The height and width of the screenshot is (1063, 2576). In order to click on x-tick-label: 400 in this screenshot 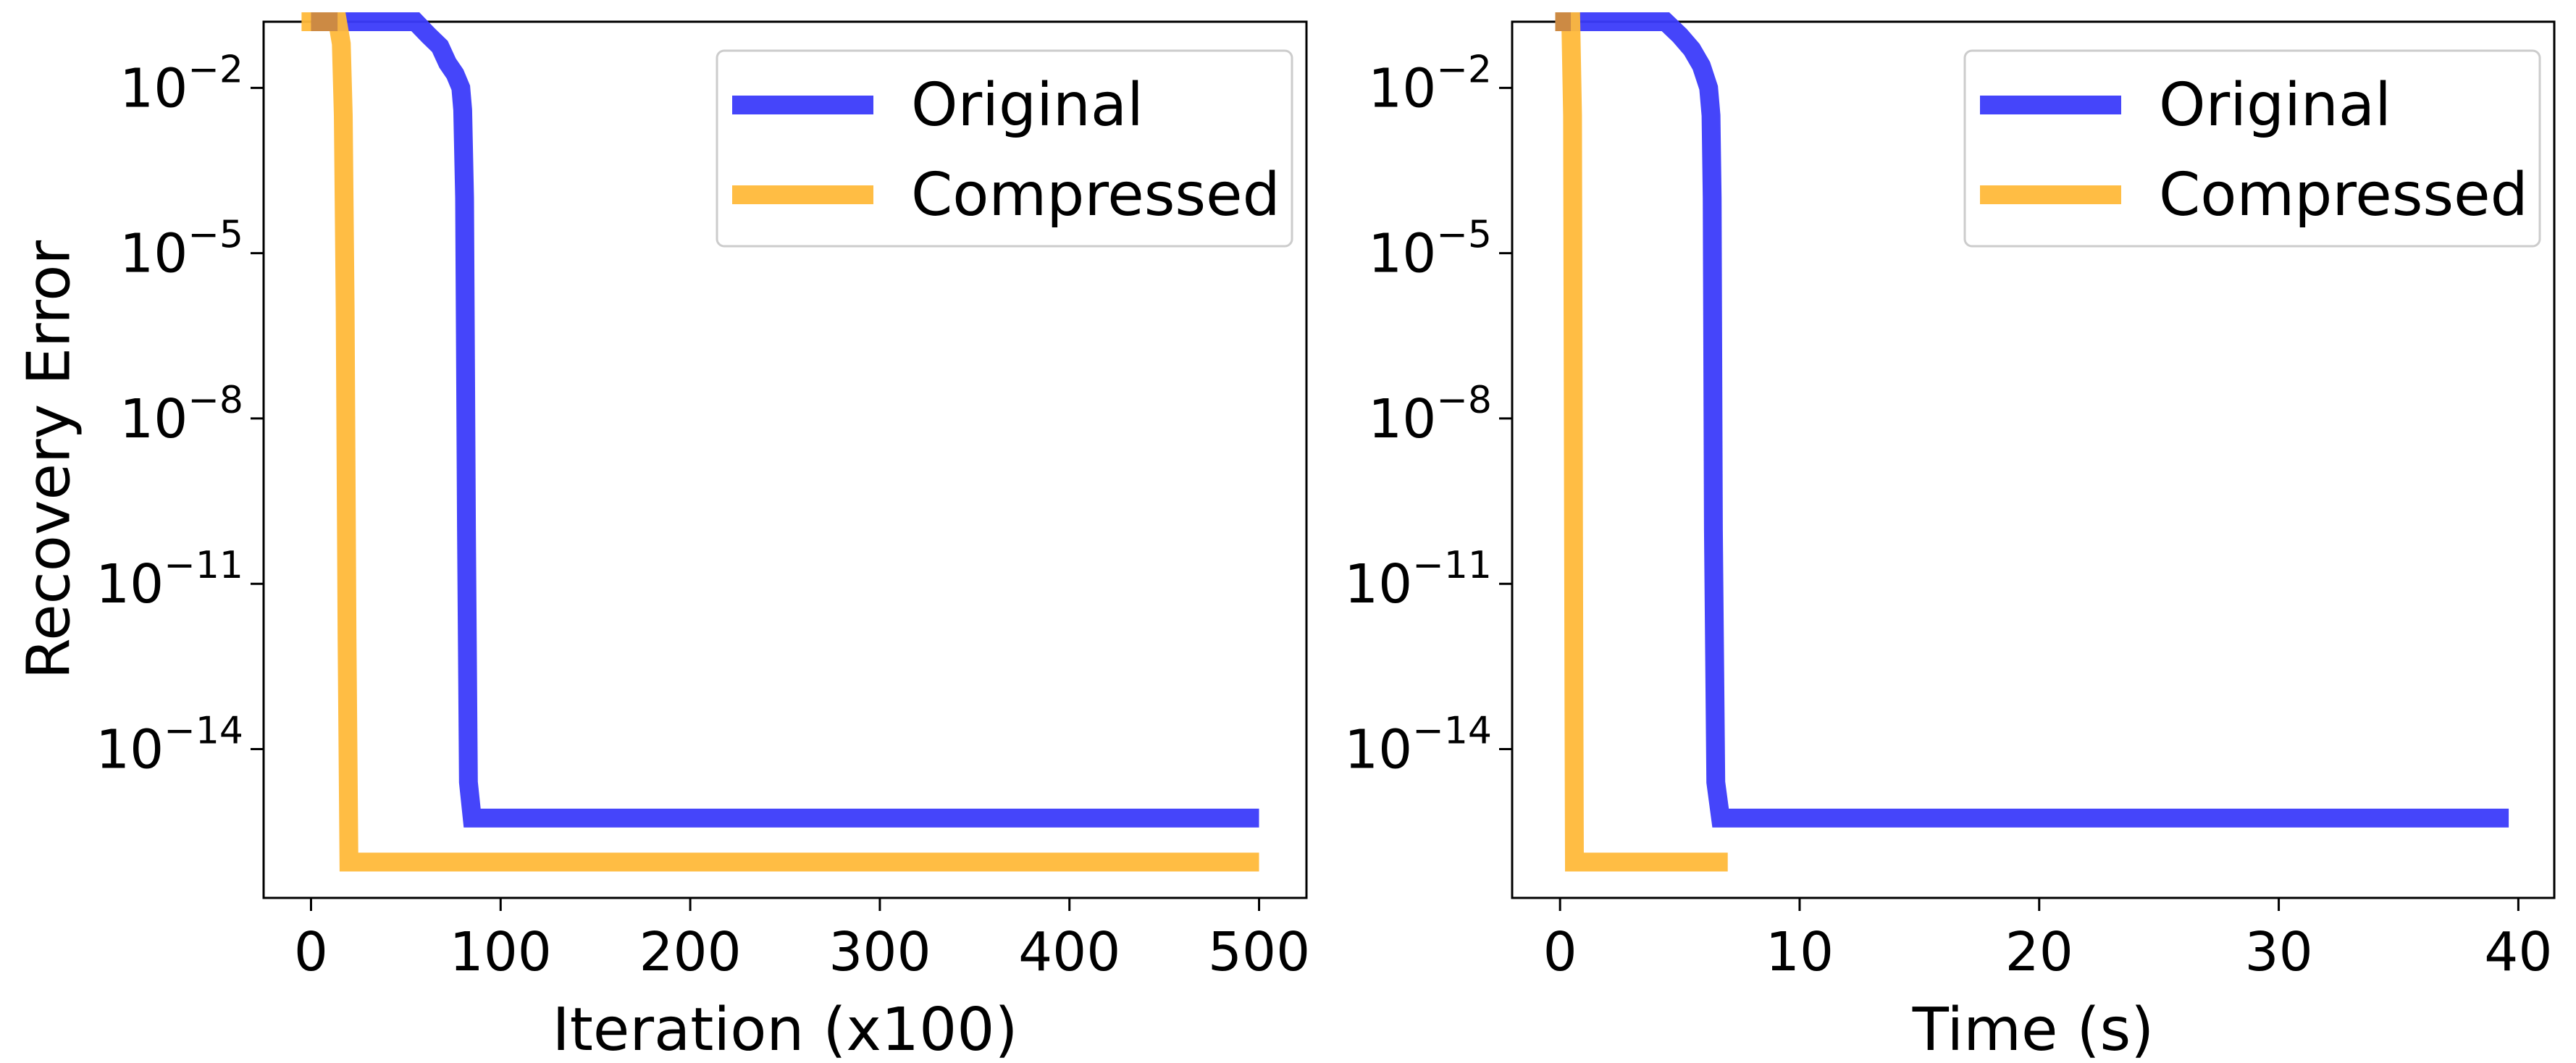, I will do `click(1069, 952)`.